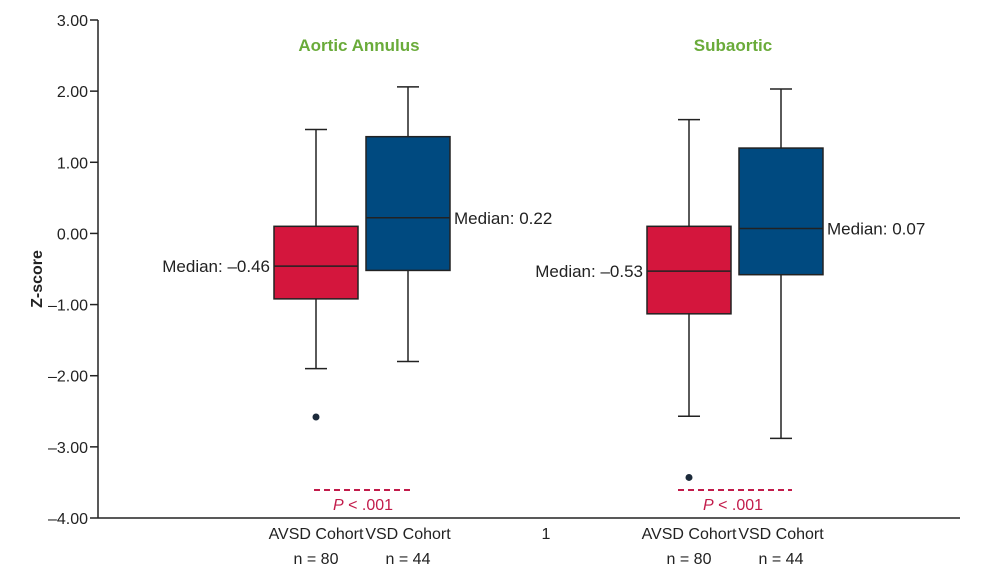  What do you see at coordinates (72, 234) in the screenshot?
I see `y-tick-label: 0.00` at bounding box center [72, 234].